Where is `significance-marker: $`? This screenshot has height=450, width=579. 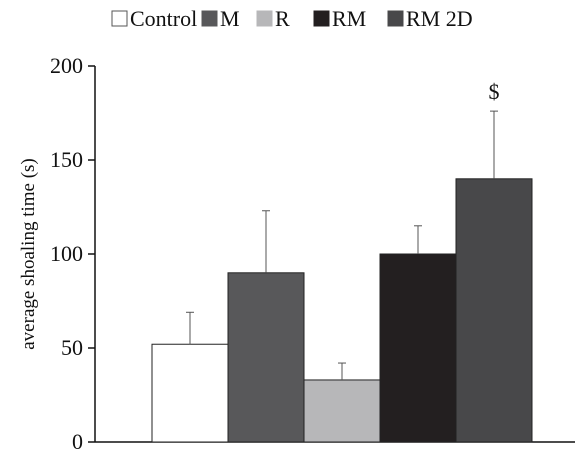
significance-marker: $ is located at coordinates (494, 91).